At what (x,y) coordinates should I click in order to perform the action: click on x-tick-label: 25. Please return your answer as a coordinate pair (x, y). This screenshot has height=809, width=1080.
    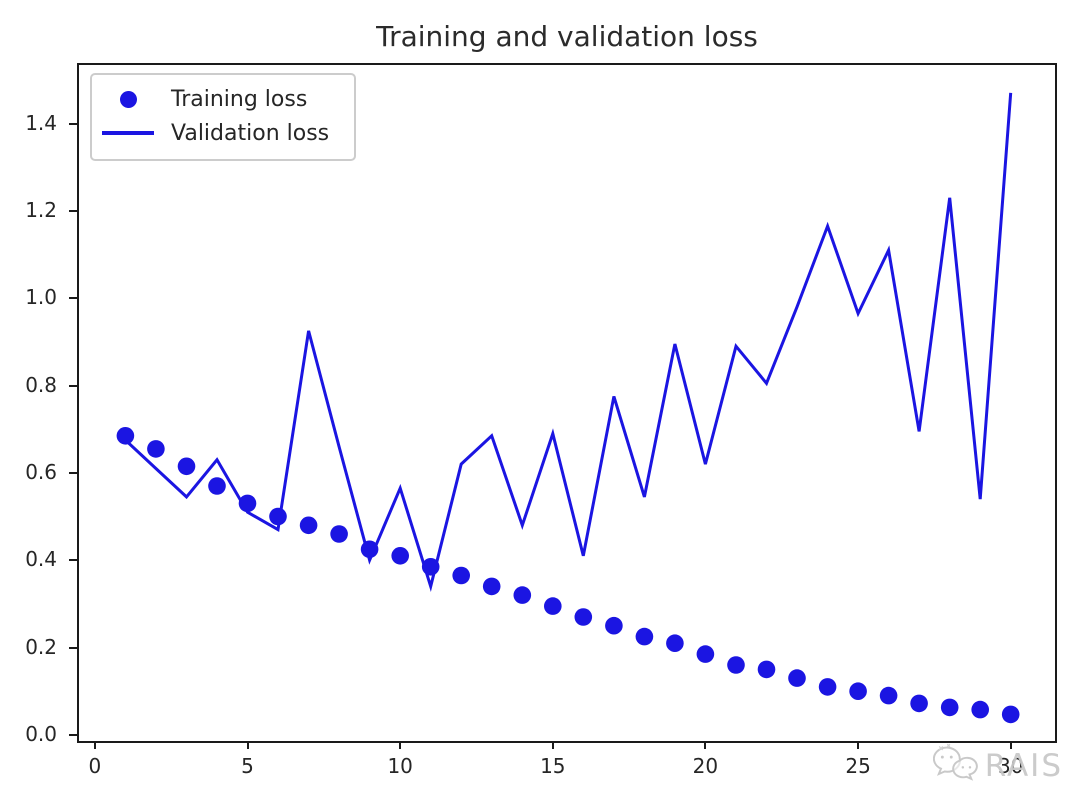
    Looking at the image, I should click on (858, 766).